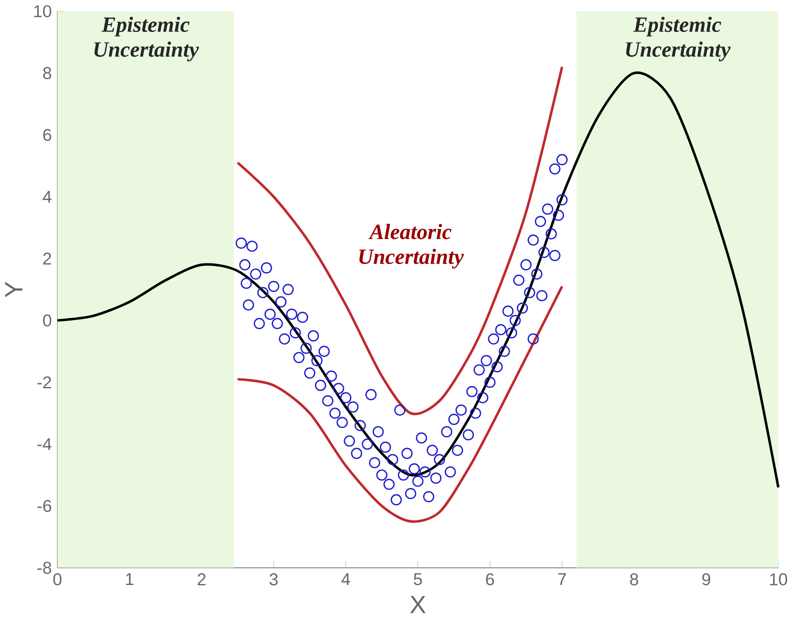 Image resolution: width=793 pixels, height=618 pixels. I want to click on annotation: Aleatoric Uncertainty, so click(411, 246).